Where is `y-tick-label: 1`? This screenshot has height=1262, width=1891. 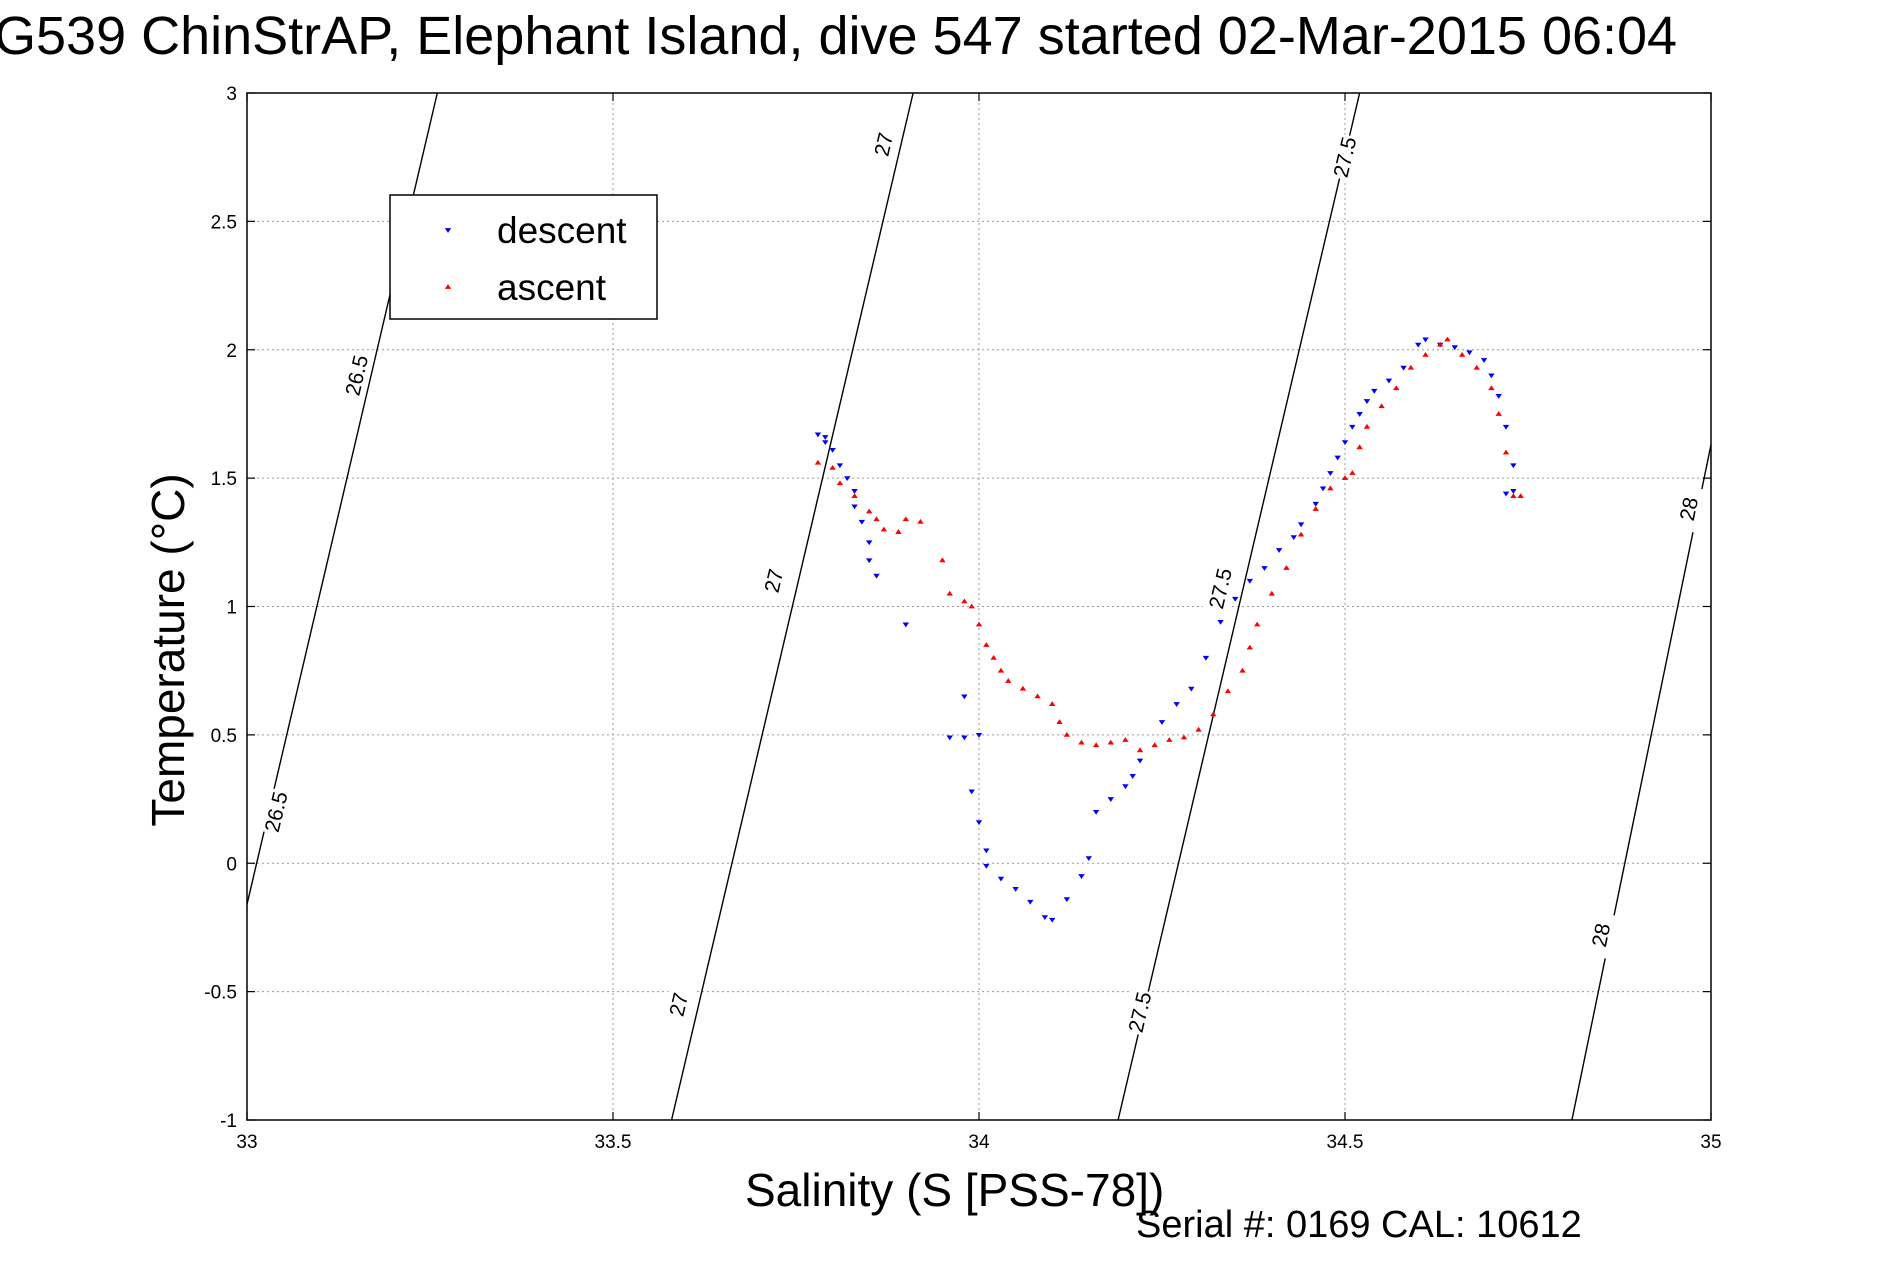
y-tick-label: 1 is located at coordinates (231, 608).